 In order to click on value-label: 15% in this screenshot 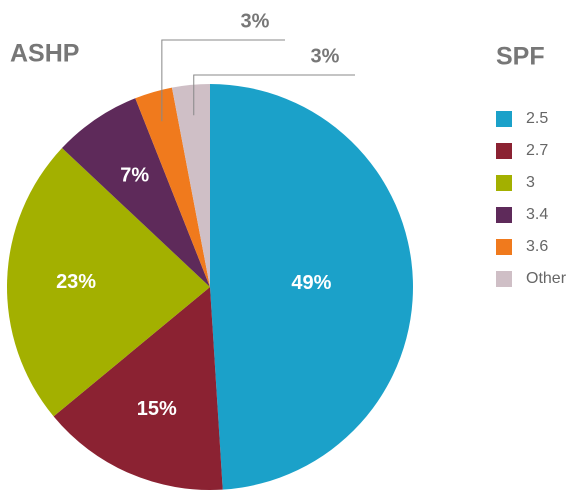, I will do `click(157, 409)`.